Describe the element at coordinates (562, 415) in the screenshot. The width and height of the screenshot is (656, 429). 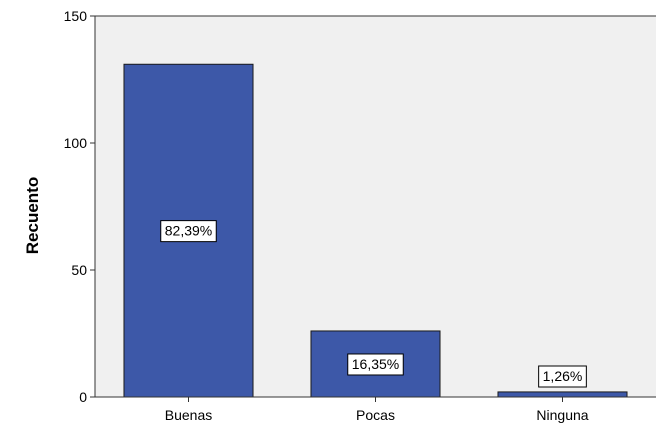
I see `x-tick-label: Ninguna` at that location.